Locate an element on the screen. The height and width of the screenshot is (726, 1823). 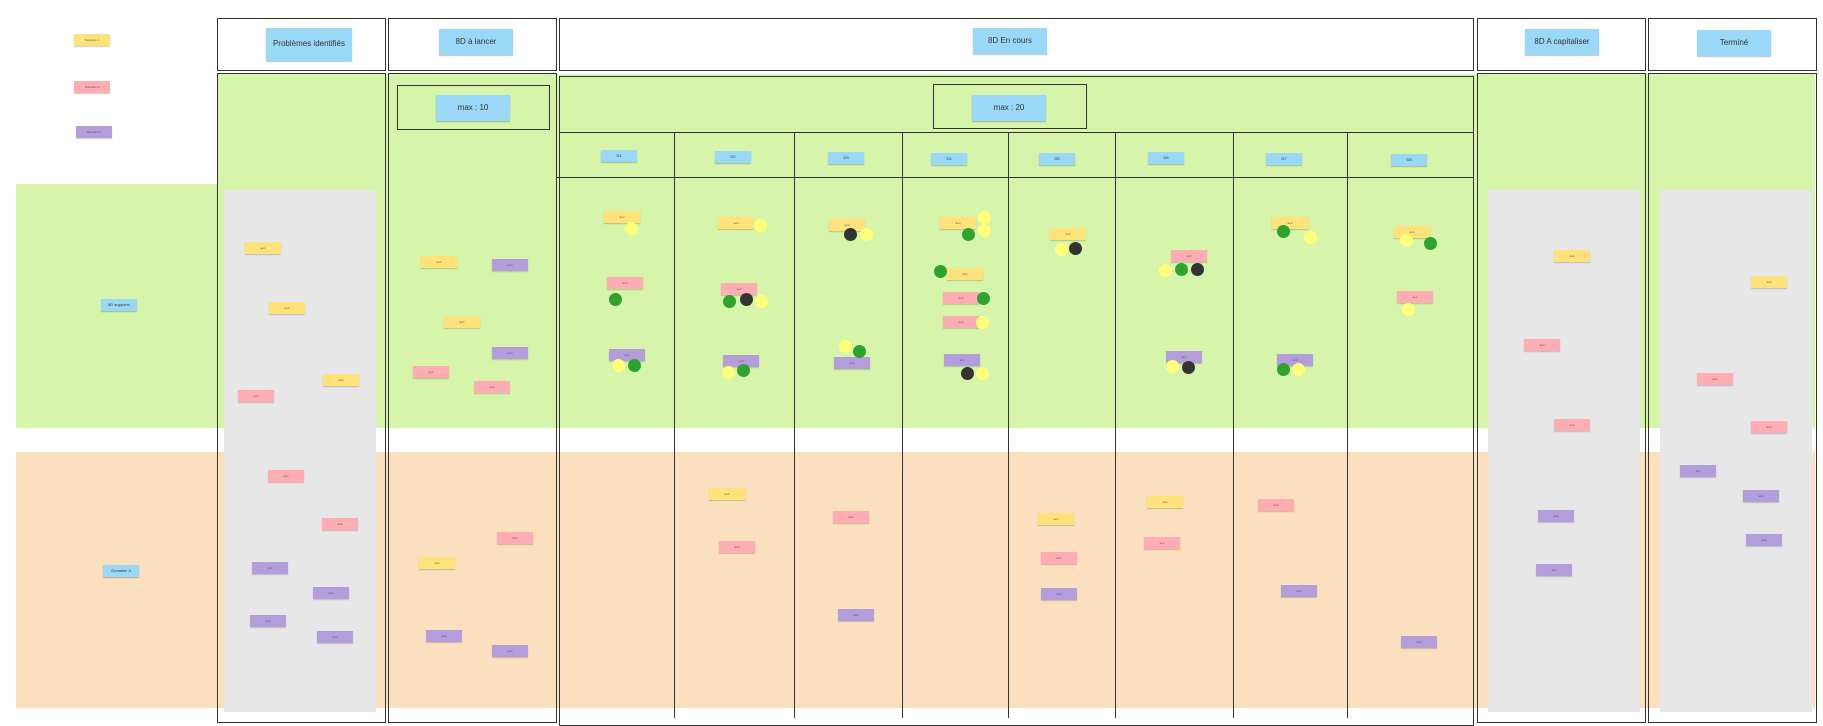
step-label-d1: D1 is located at coordinates (619, 156).